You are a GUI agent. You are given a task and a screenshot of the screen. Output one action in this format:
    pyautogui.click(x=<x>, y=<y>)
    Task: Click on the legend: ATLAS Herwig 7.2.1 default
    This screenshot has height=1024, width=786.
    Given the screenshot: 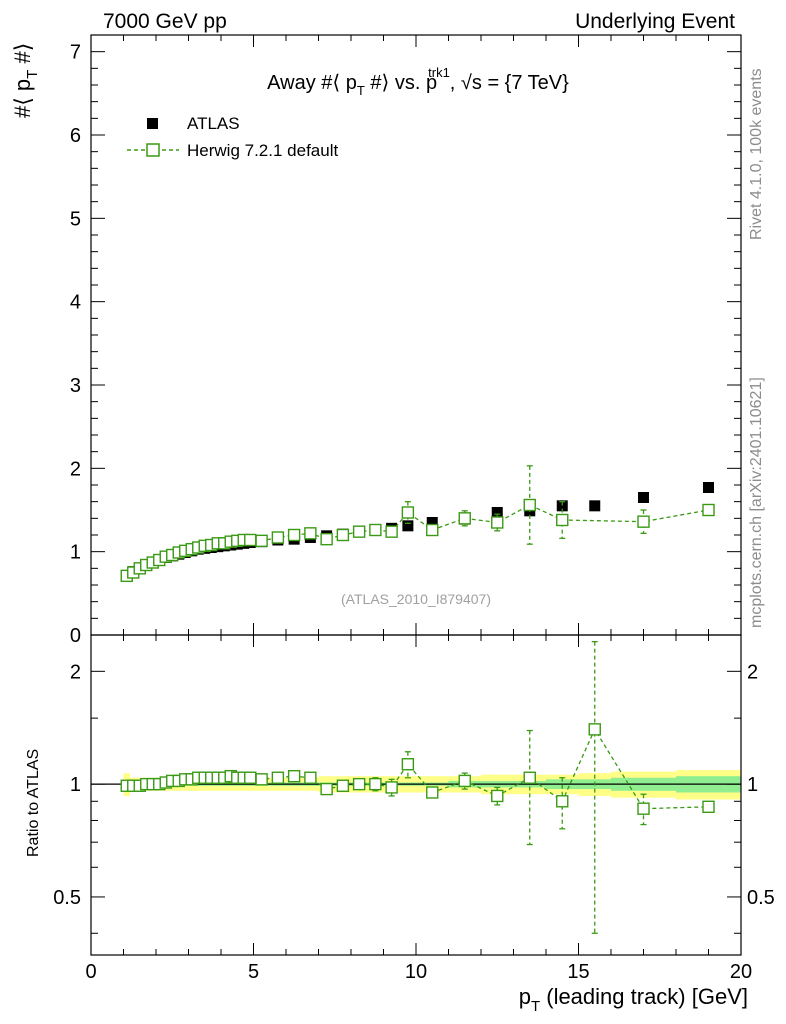 What is the action you would take?
    pyautogui.click(x=232, y=137)
    